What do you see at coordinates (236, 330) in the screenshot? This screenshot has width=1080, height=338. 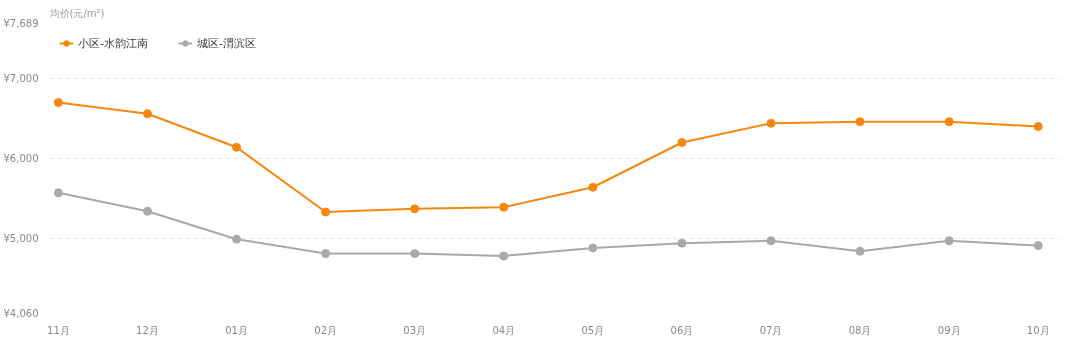 I see `x-tick-label: 01月` at bounding box center [236, 330].